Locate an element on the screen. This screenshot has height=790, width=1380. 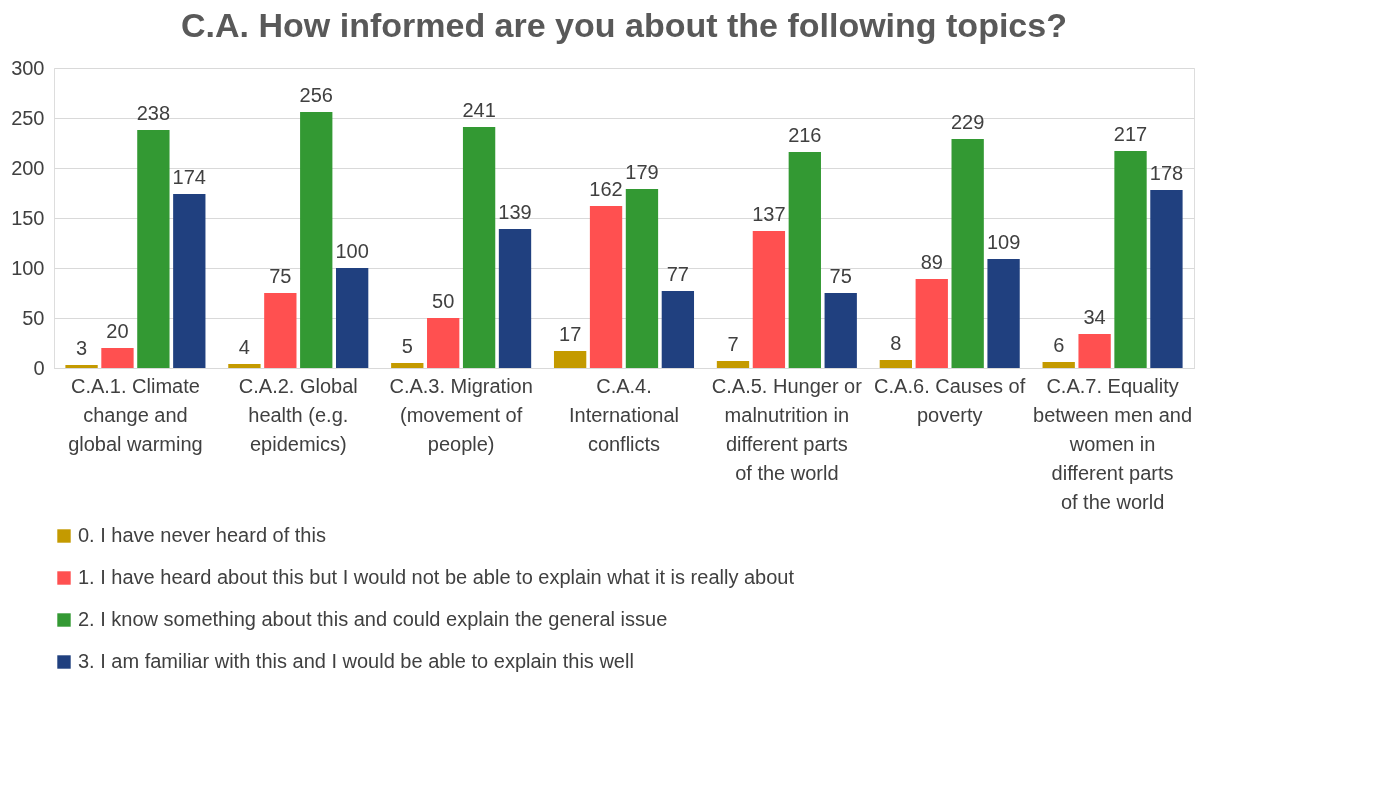
data-label: 50 is located at coordinates (443, 301).